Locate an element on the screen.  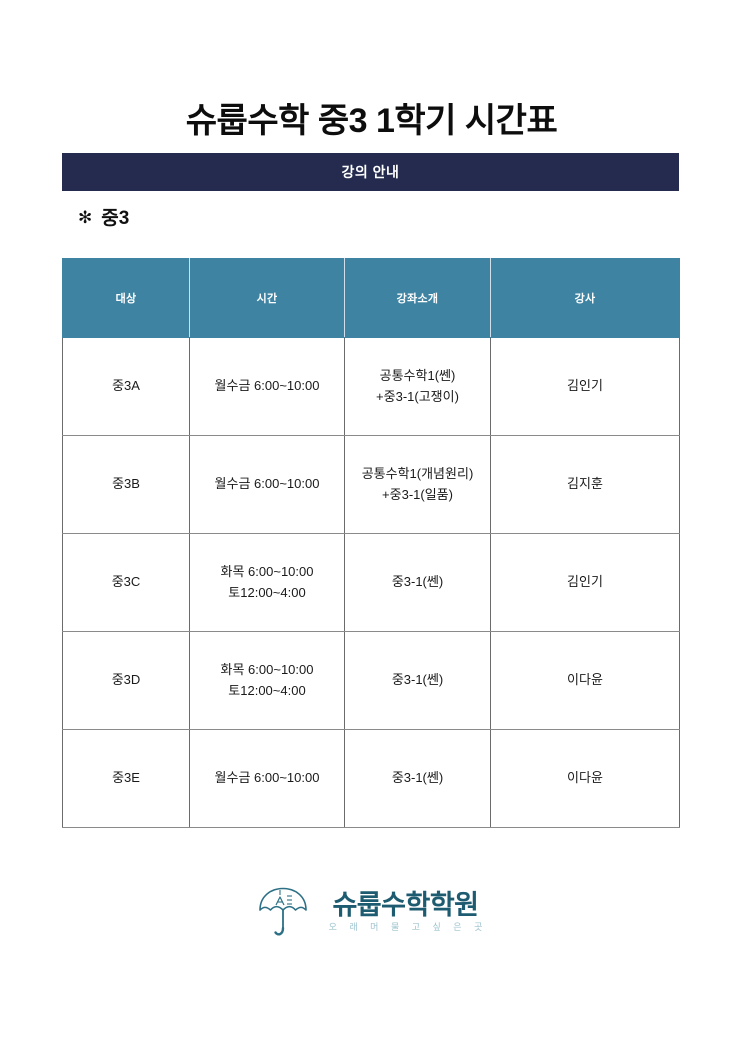
cell-target: 중3A is located at coordinates (126, 386).